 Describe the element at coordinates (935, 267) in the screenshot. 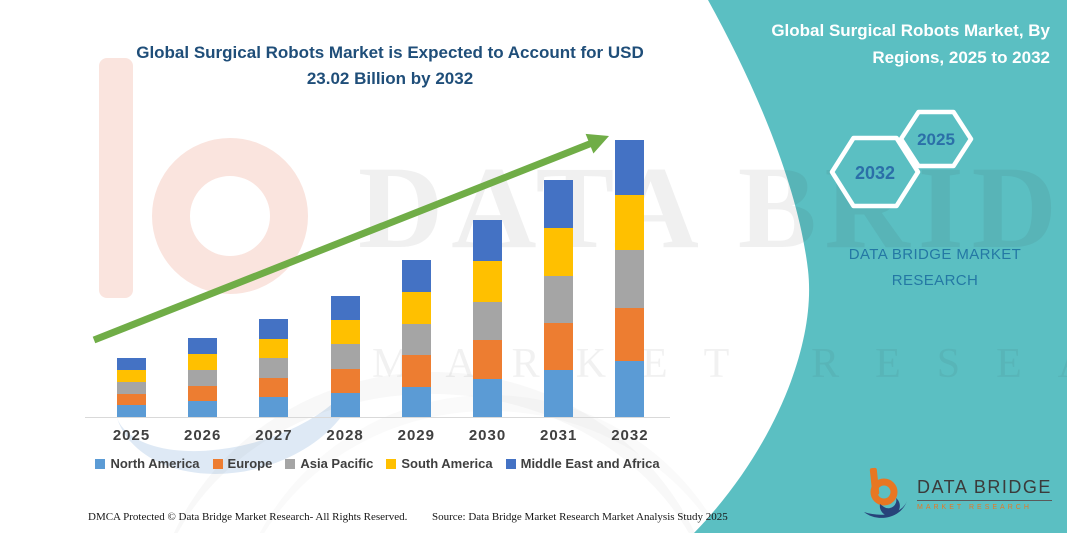

I see `panel-brand-text: DATA BRIDGE MARKET RESEARCH` at that location.